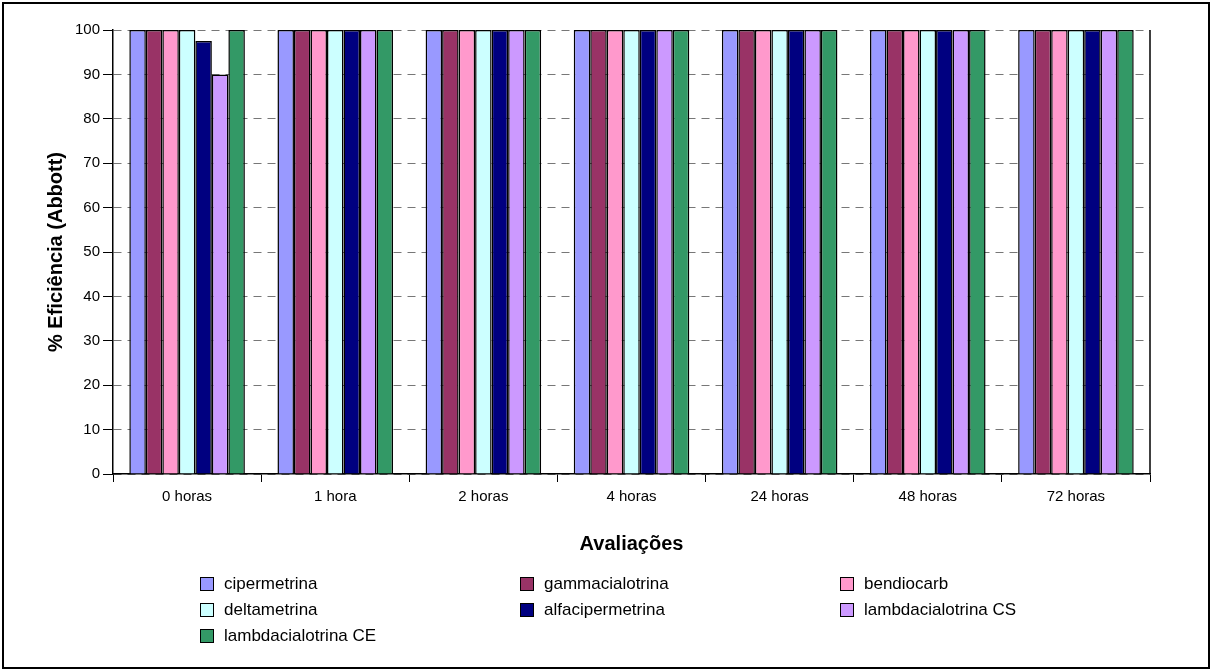  What do you see at coordinates (92, 73) in the screenshot?
I see `y-tick-label: 90` at bounding box center [92, 73].